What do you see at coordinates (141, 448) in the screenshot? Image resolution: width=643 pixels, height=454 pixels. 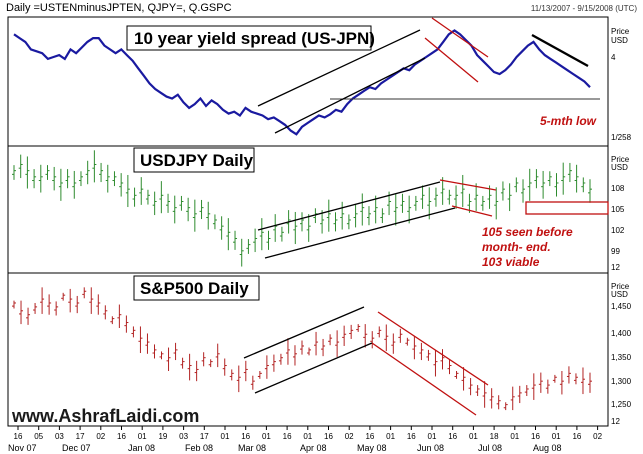 I see `x-month-label: Jan 08` at bounding box center [141, 448].